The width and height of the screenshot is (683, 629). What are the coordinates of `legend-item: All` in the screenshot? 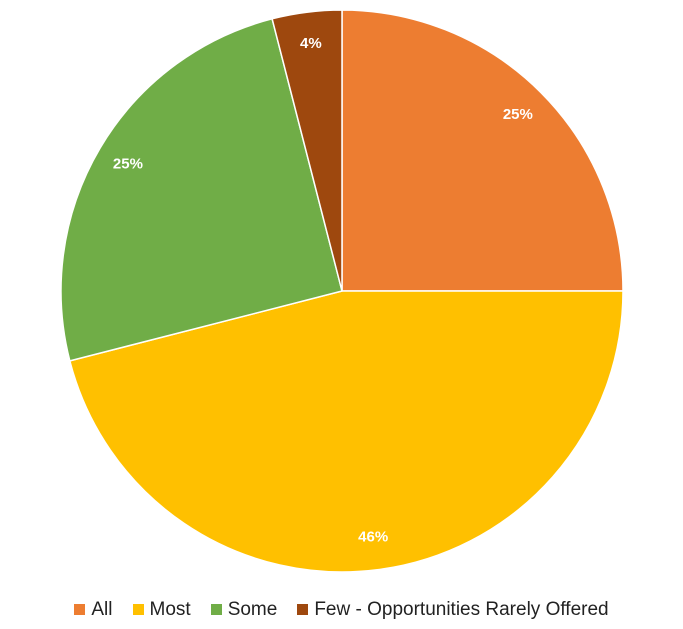 It's located at (93, 609).